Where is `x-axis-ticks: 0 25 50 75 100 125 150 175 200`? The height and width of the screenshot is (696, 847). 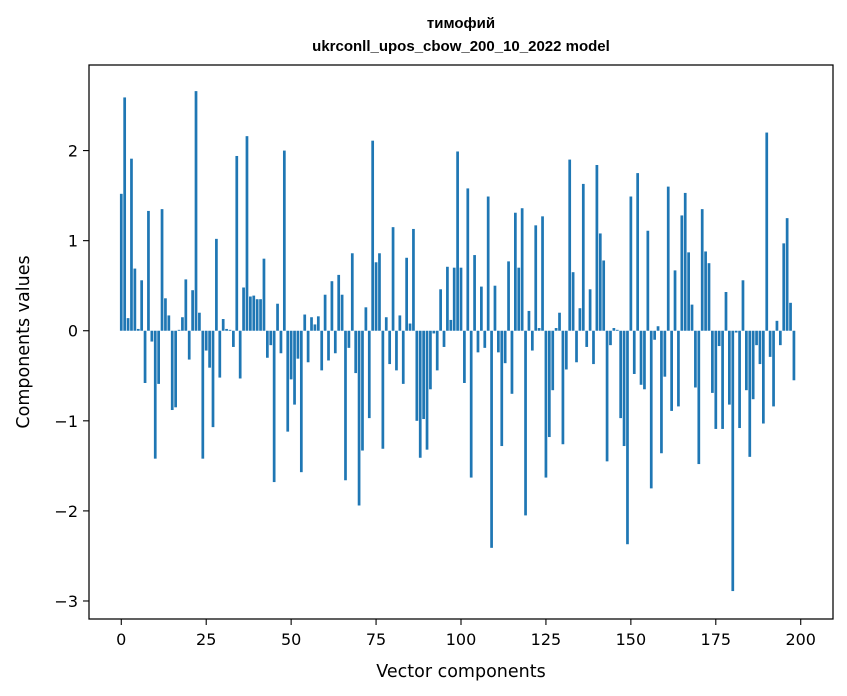 x-axis-ticks: 0 25 50 75 100 125 150 175 200 is located at coordinates (466, 634).